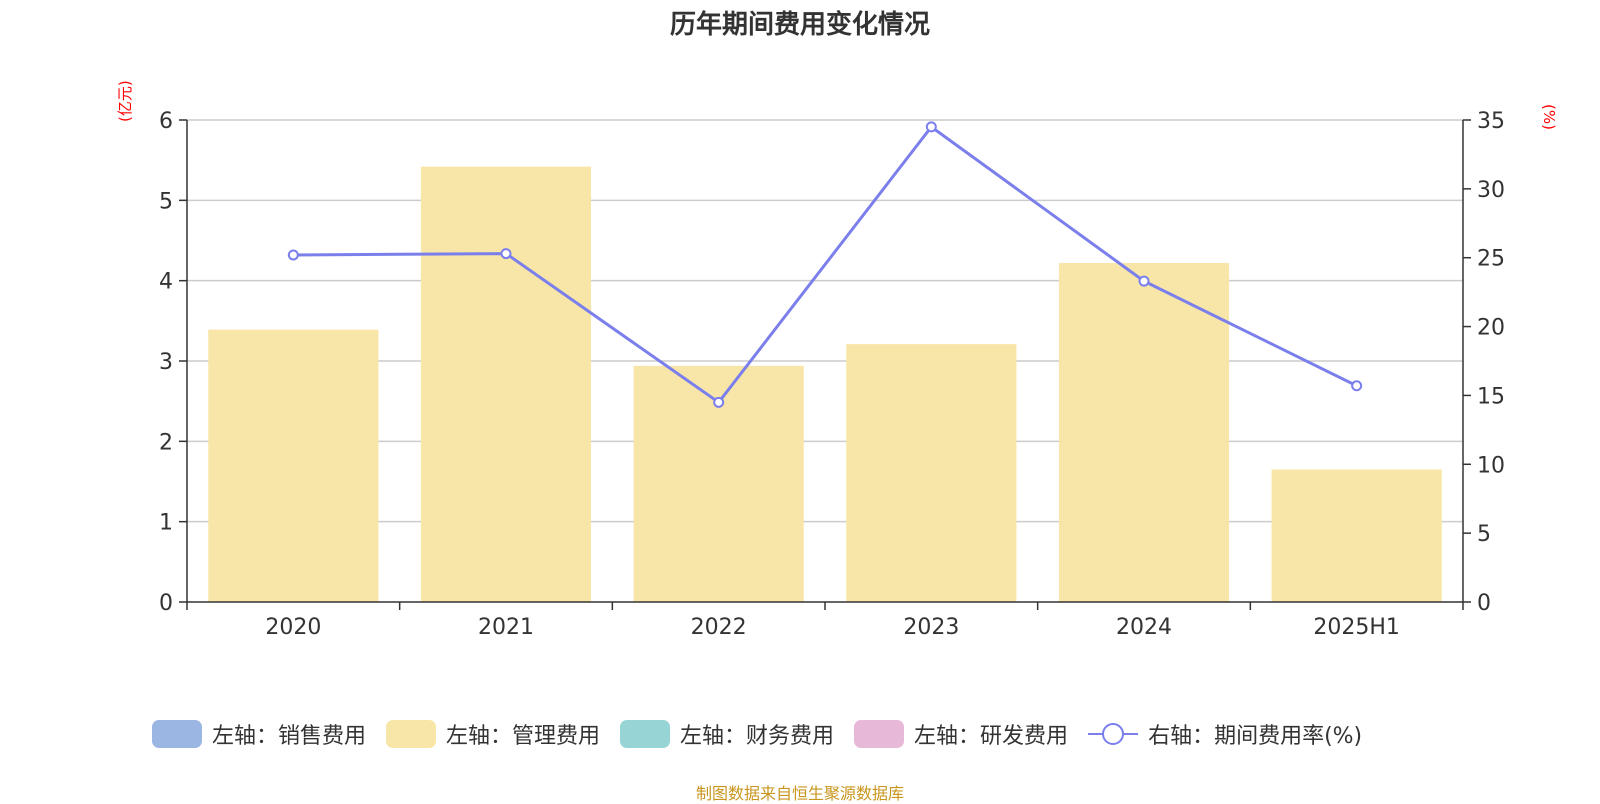  Describe the element at coordinates (411, 734) in the screenshot. I see `legend-swatch-admin` at that location.